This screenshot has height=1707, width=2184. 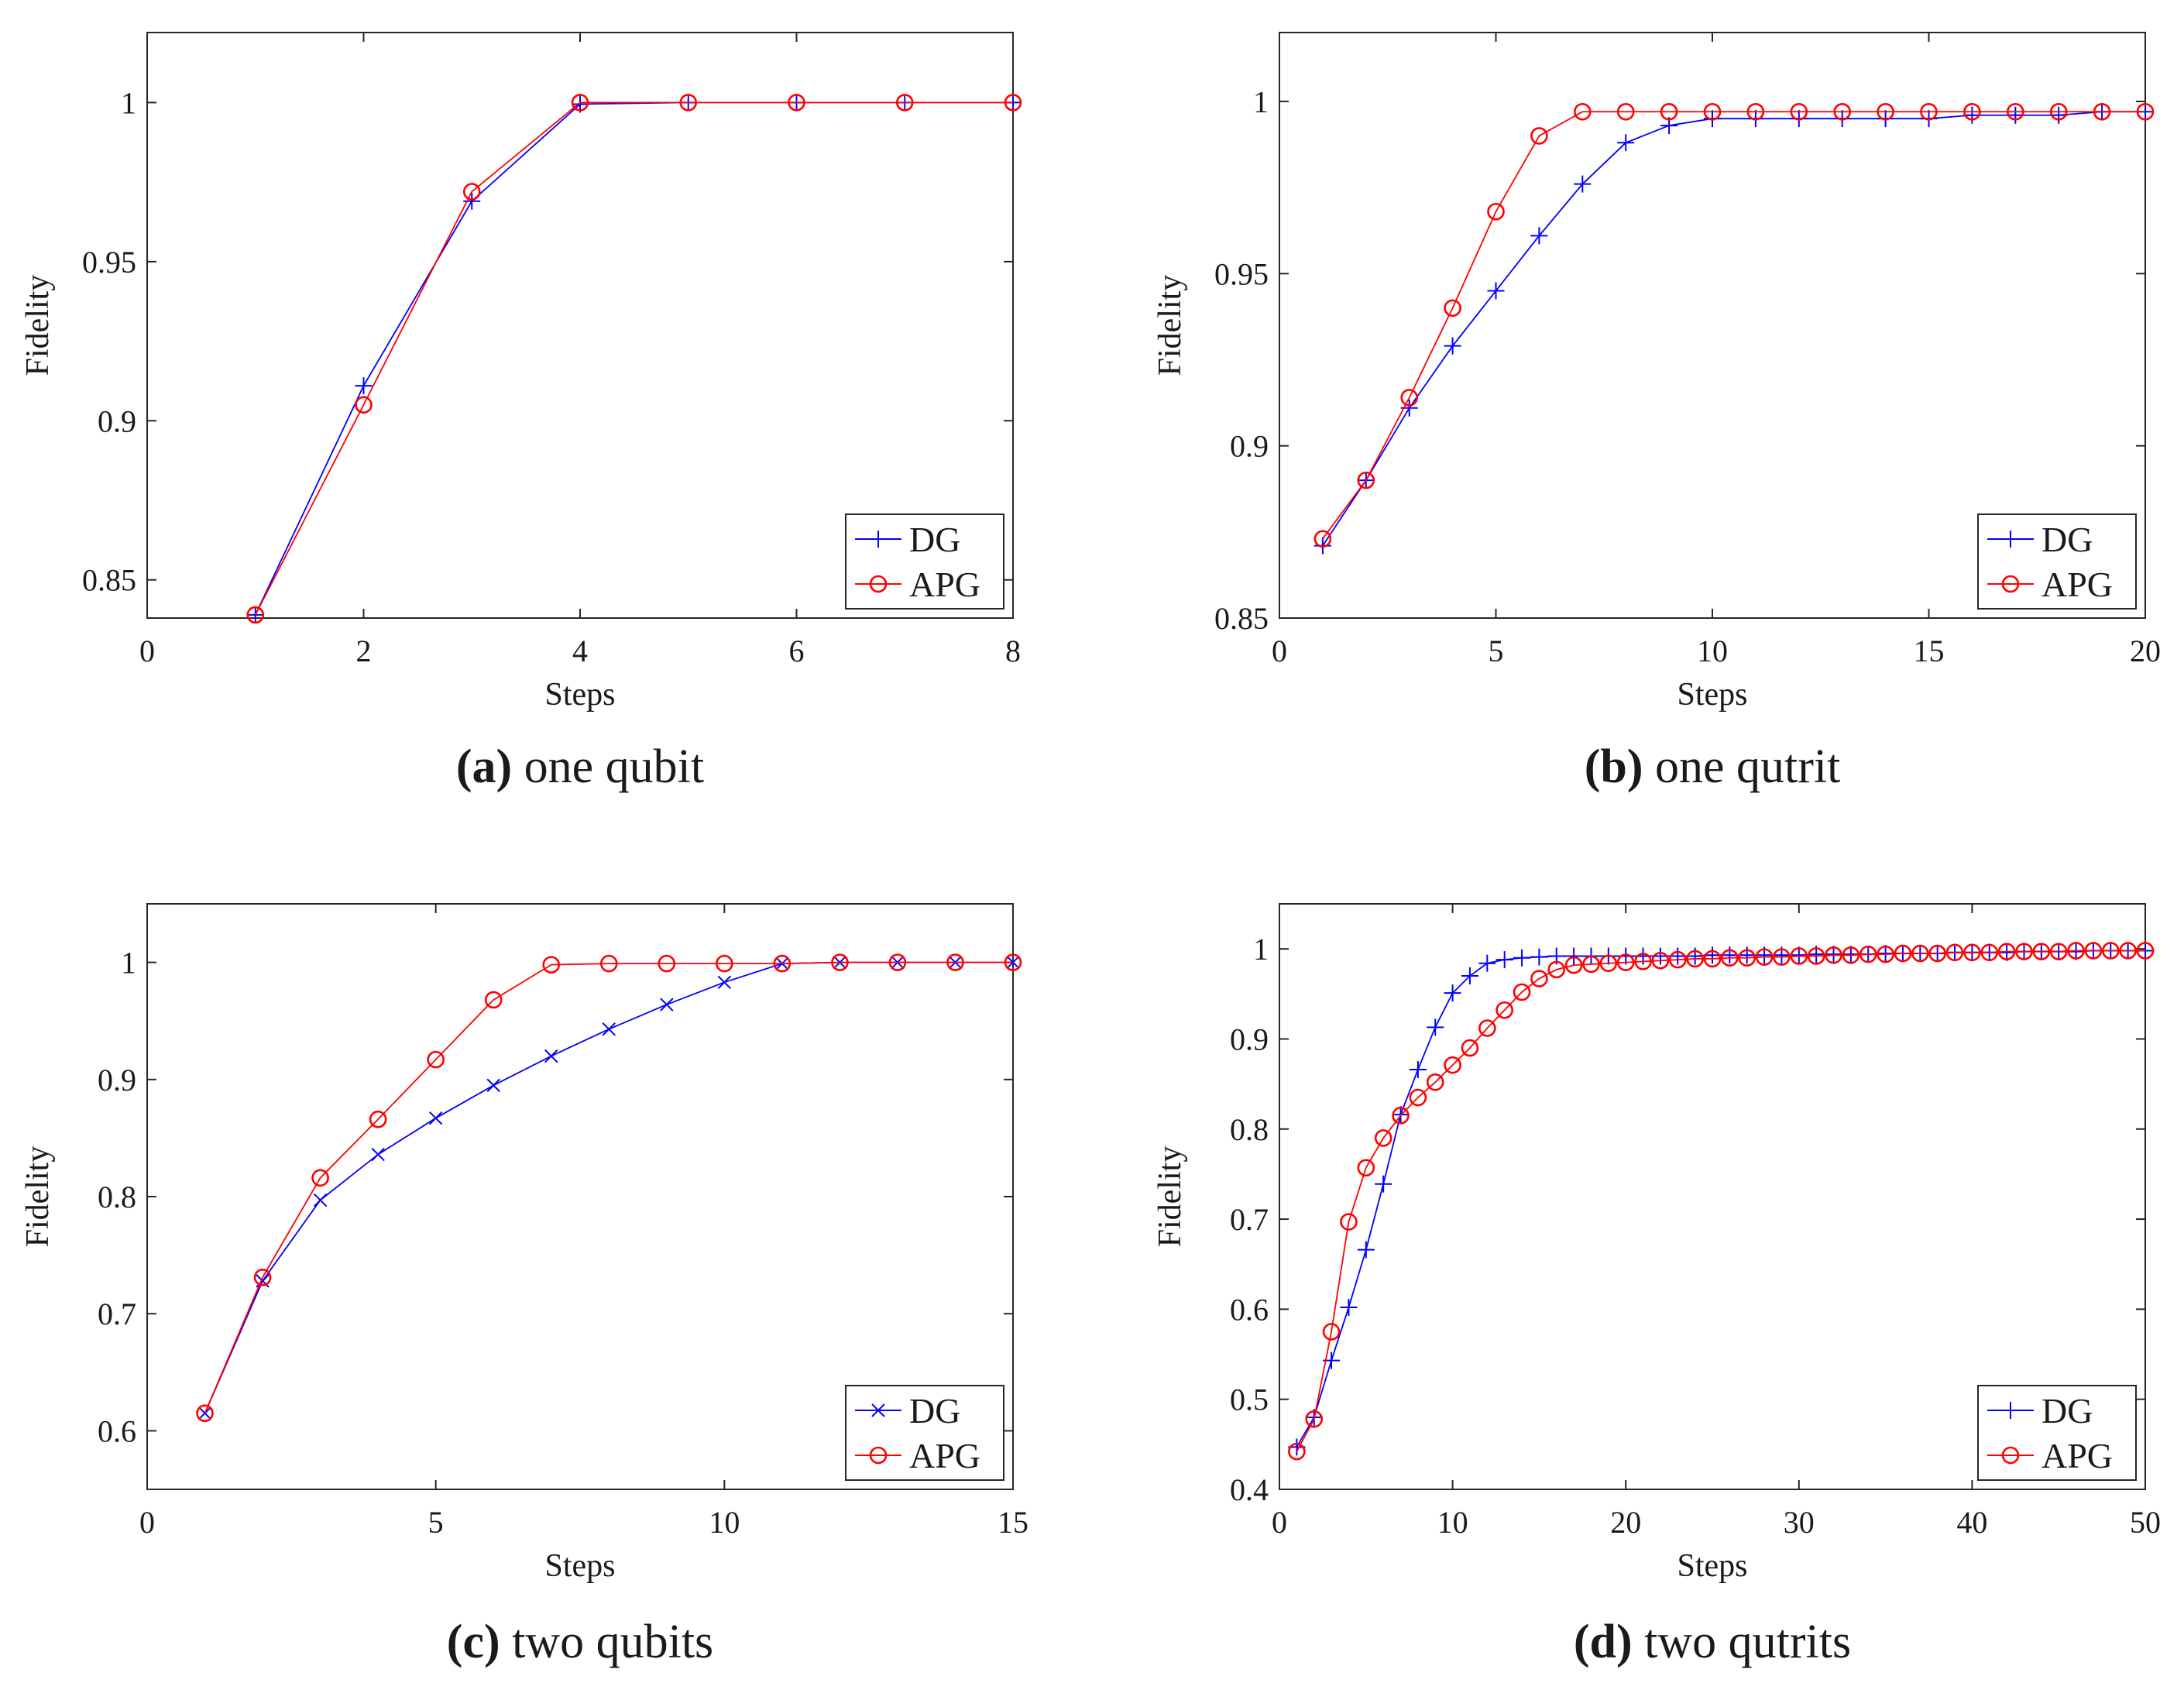 What do you see at coordinates (1013, 651) in the screenshot?
I see `x-tick-label: 8` at bounding box center [1013, 651].